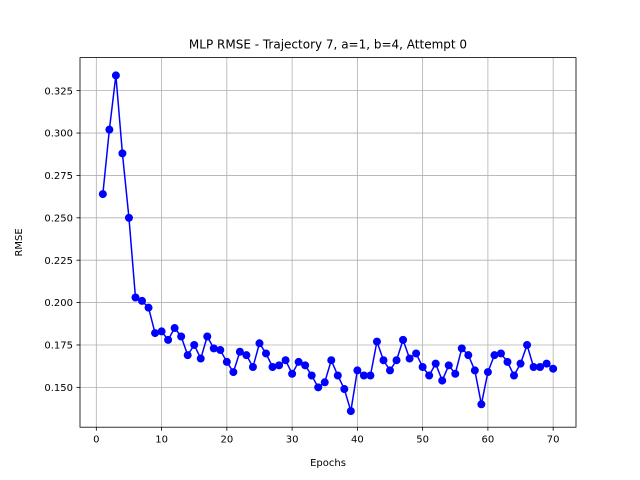 The width and height of the screenshot is (640, 480). What do you see at coordinates (58, 218) in the screenshot?
I see `y-tick-label: 0.250` at bounding box center [58, 218].